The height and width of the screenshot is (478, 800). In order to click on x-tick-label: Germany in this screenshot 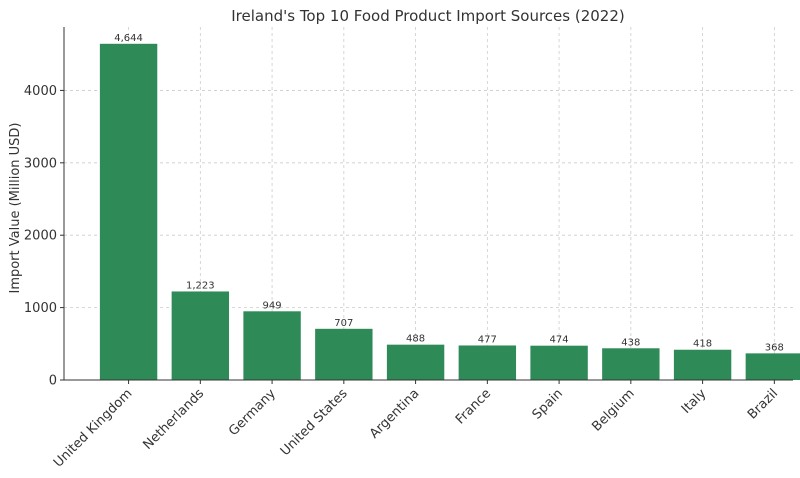, I will do `click(252, 412)`.